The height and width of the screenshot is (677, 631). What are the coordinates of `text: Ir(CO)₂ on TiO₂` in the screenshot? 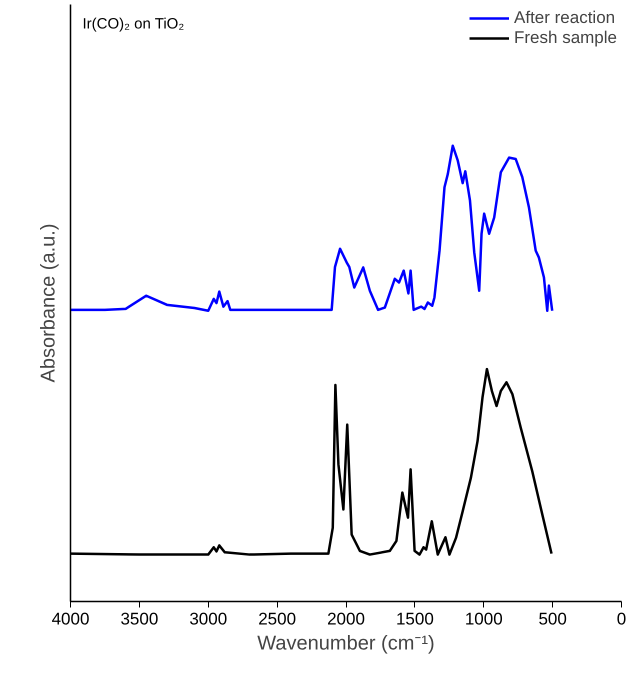 It's located at (133, 24).